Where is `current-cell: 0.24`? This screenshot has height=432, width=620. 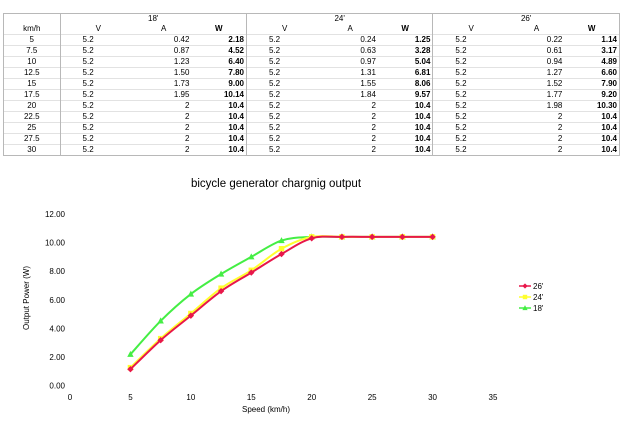 current-cell: 0.24 is located at coordinates (350, 40).